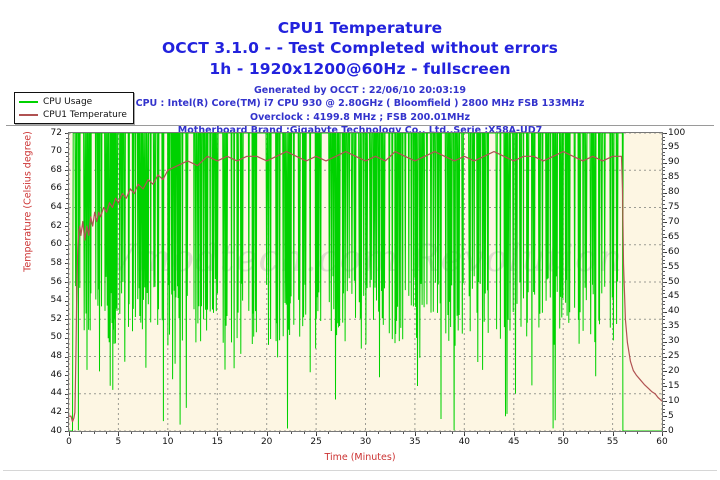  I want to click on legend-color-swatch-usage, so click(28, 101).